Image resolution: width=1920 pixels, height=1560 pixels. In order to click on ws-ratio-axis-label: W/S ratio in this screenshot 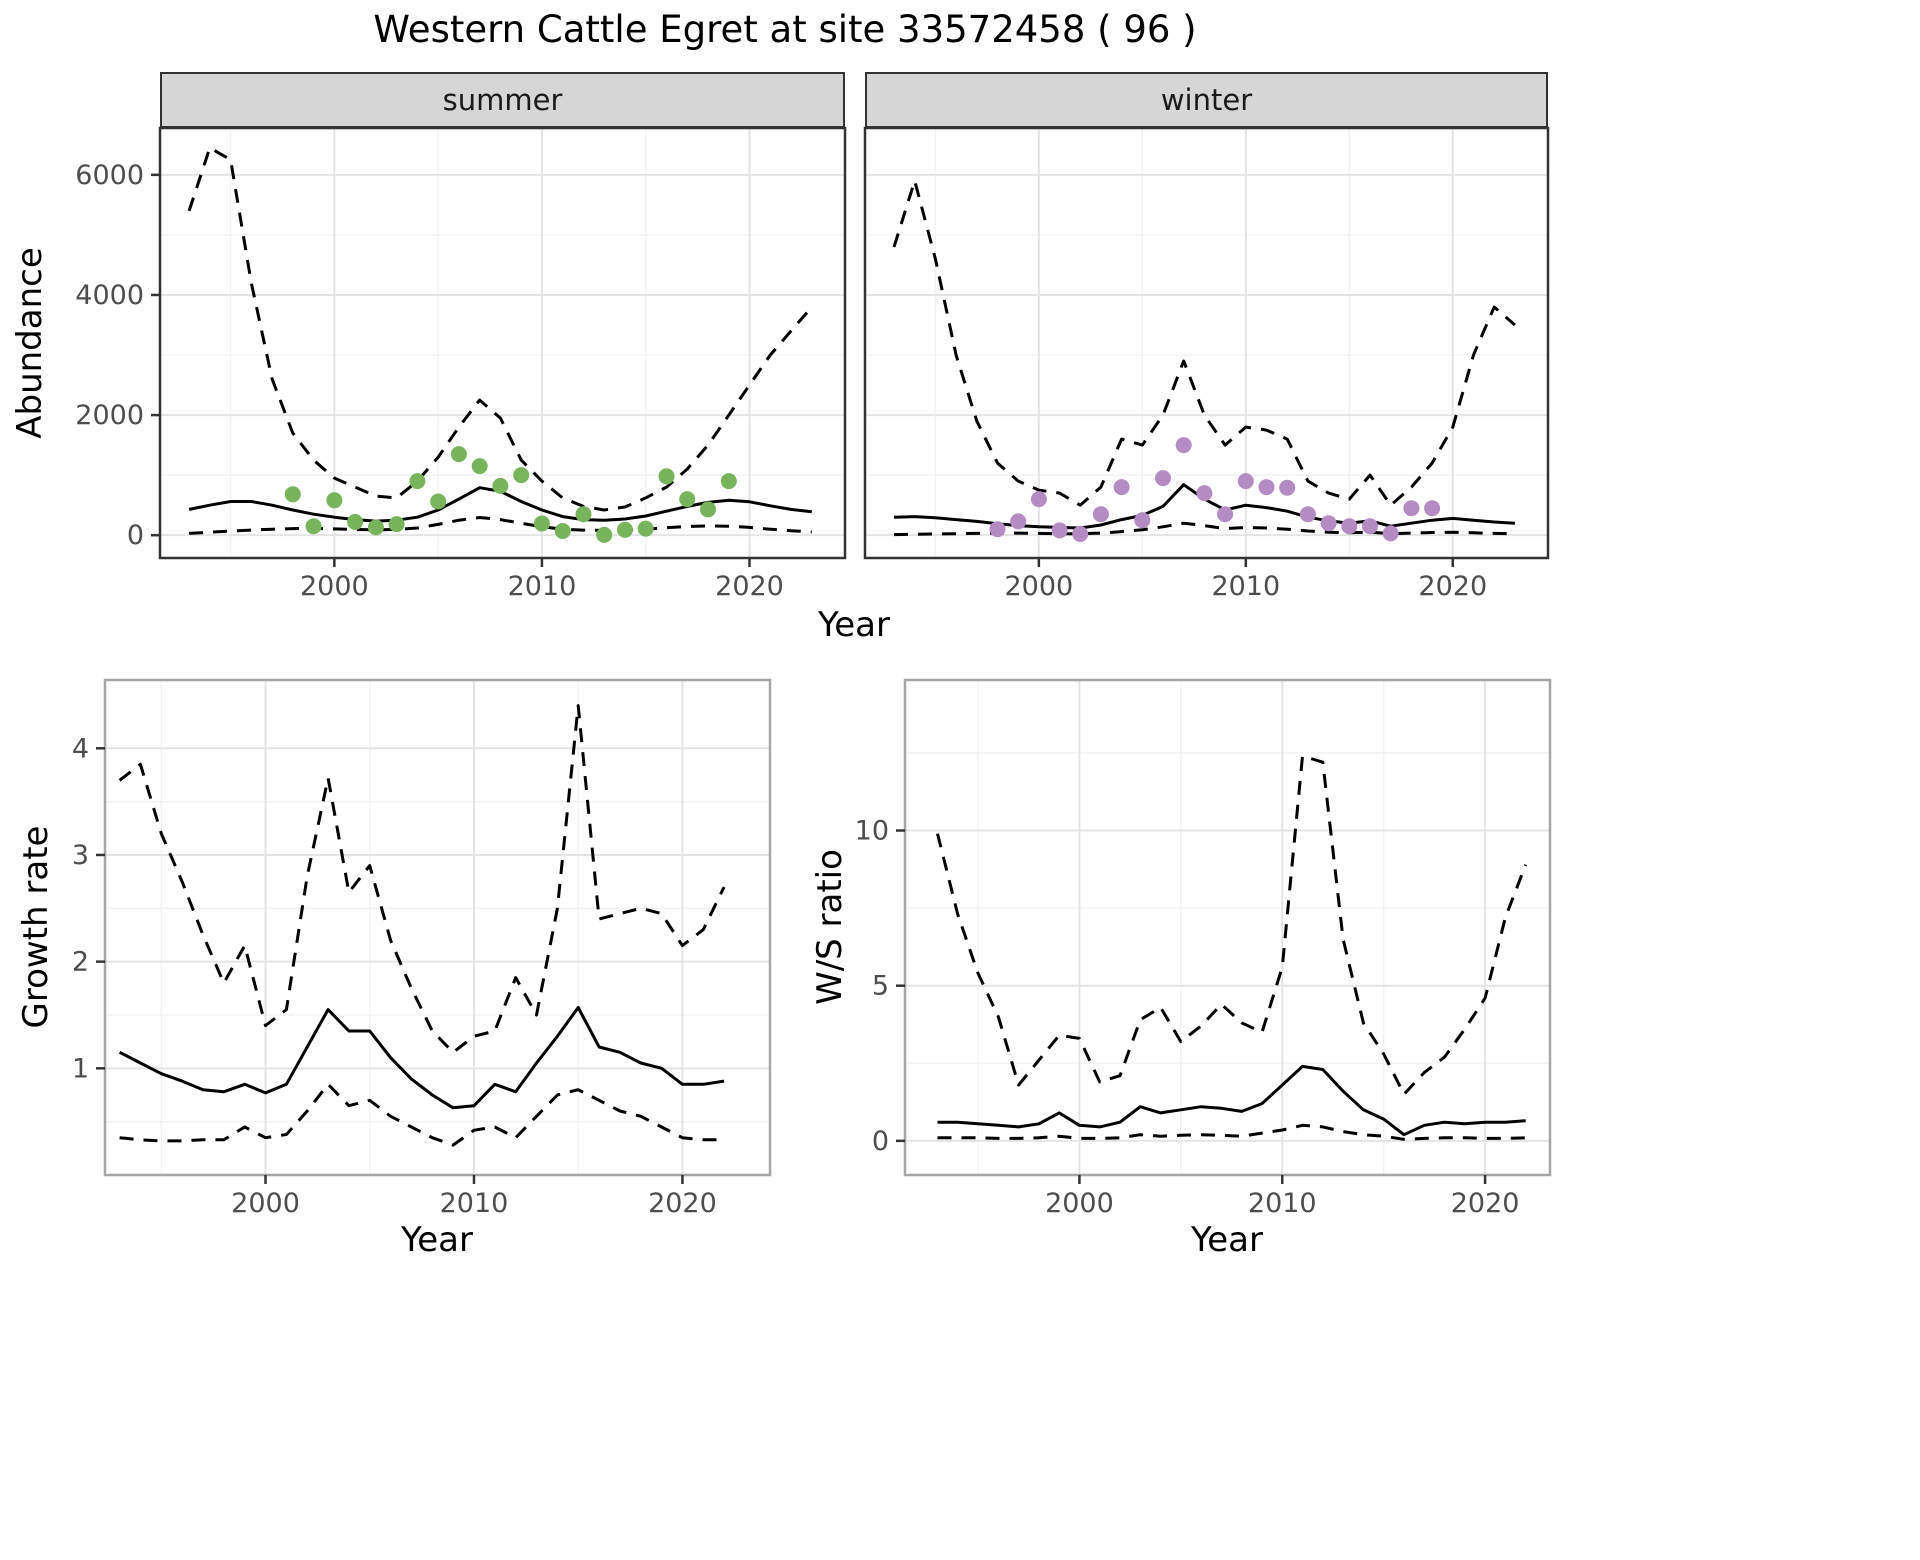, I will do `click(830, 927)`.